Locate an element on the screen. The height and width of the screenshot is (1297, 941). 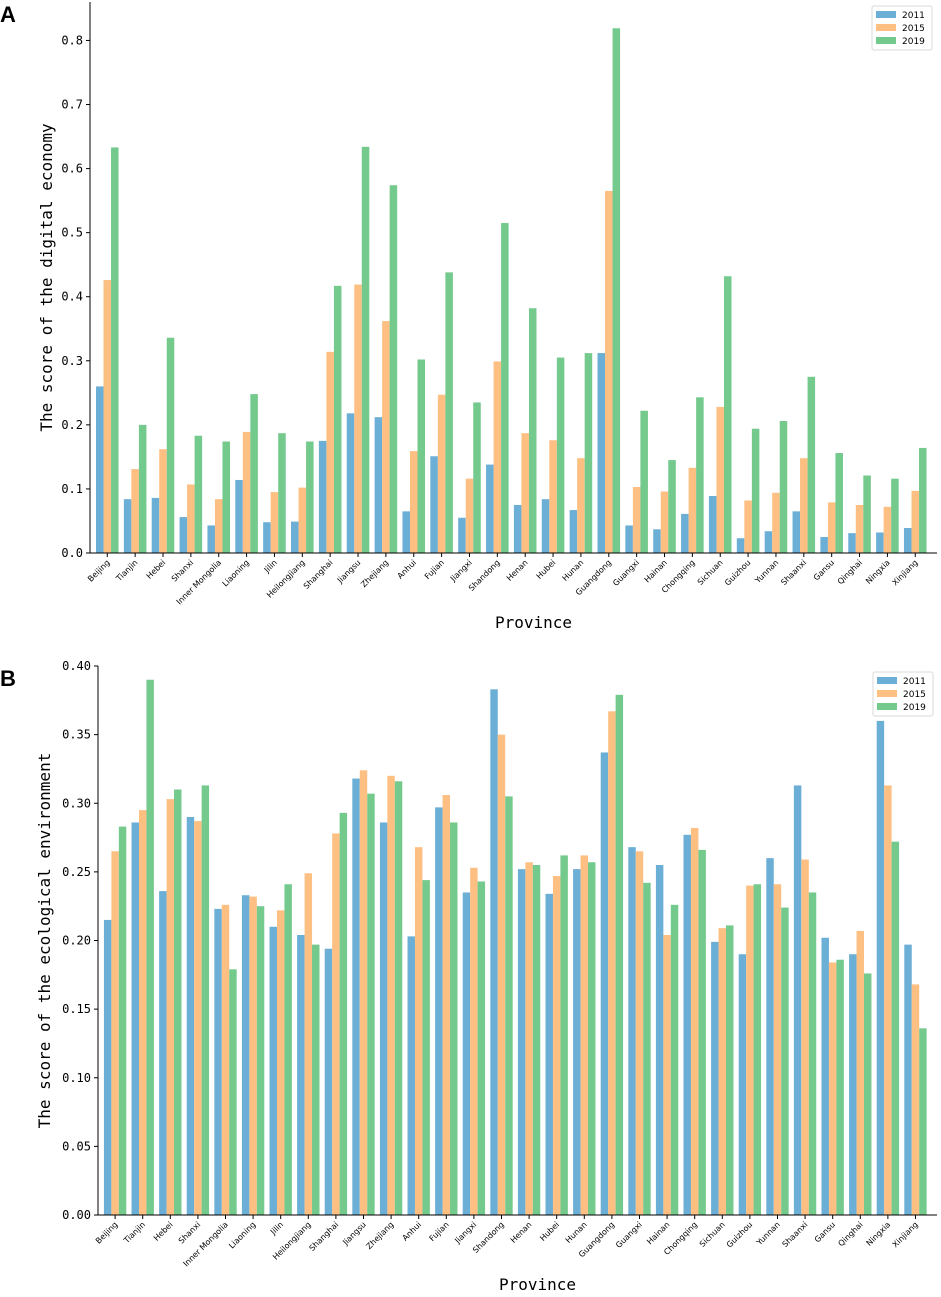
bar-2015-jiangsu is located at coordinates (358, 418).